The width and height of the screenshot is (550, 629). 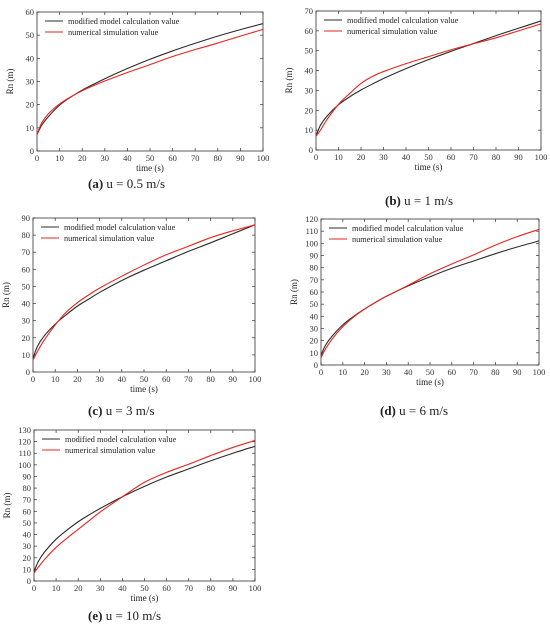 I want to click on y-tick-label: 100, so click(x=24, y=465).